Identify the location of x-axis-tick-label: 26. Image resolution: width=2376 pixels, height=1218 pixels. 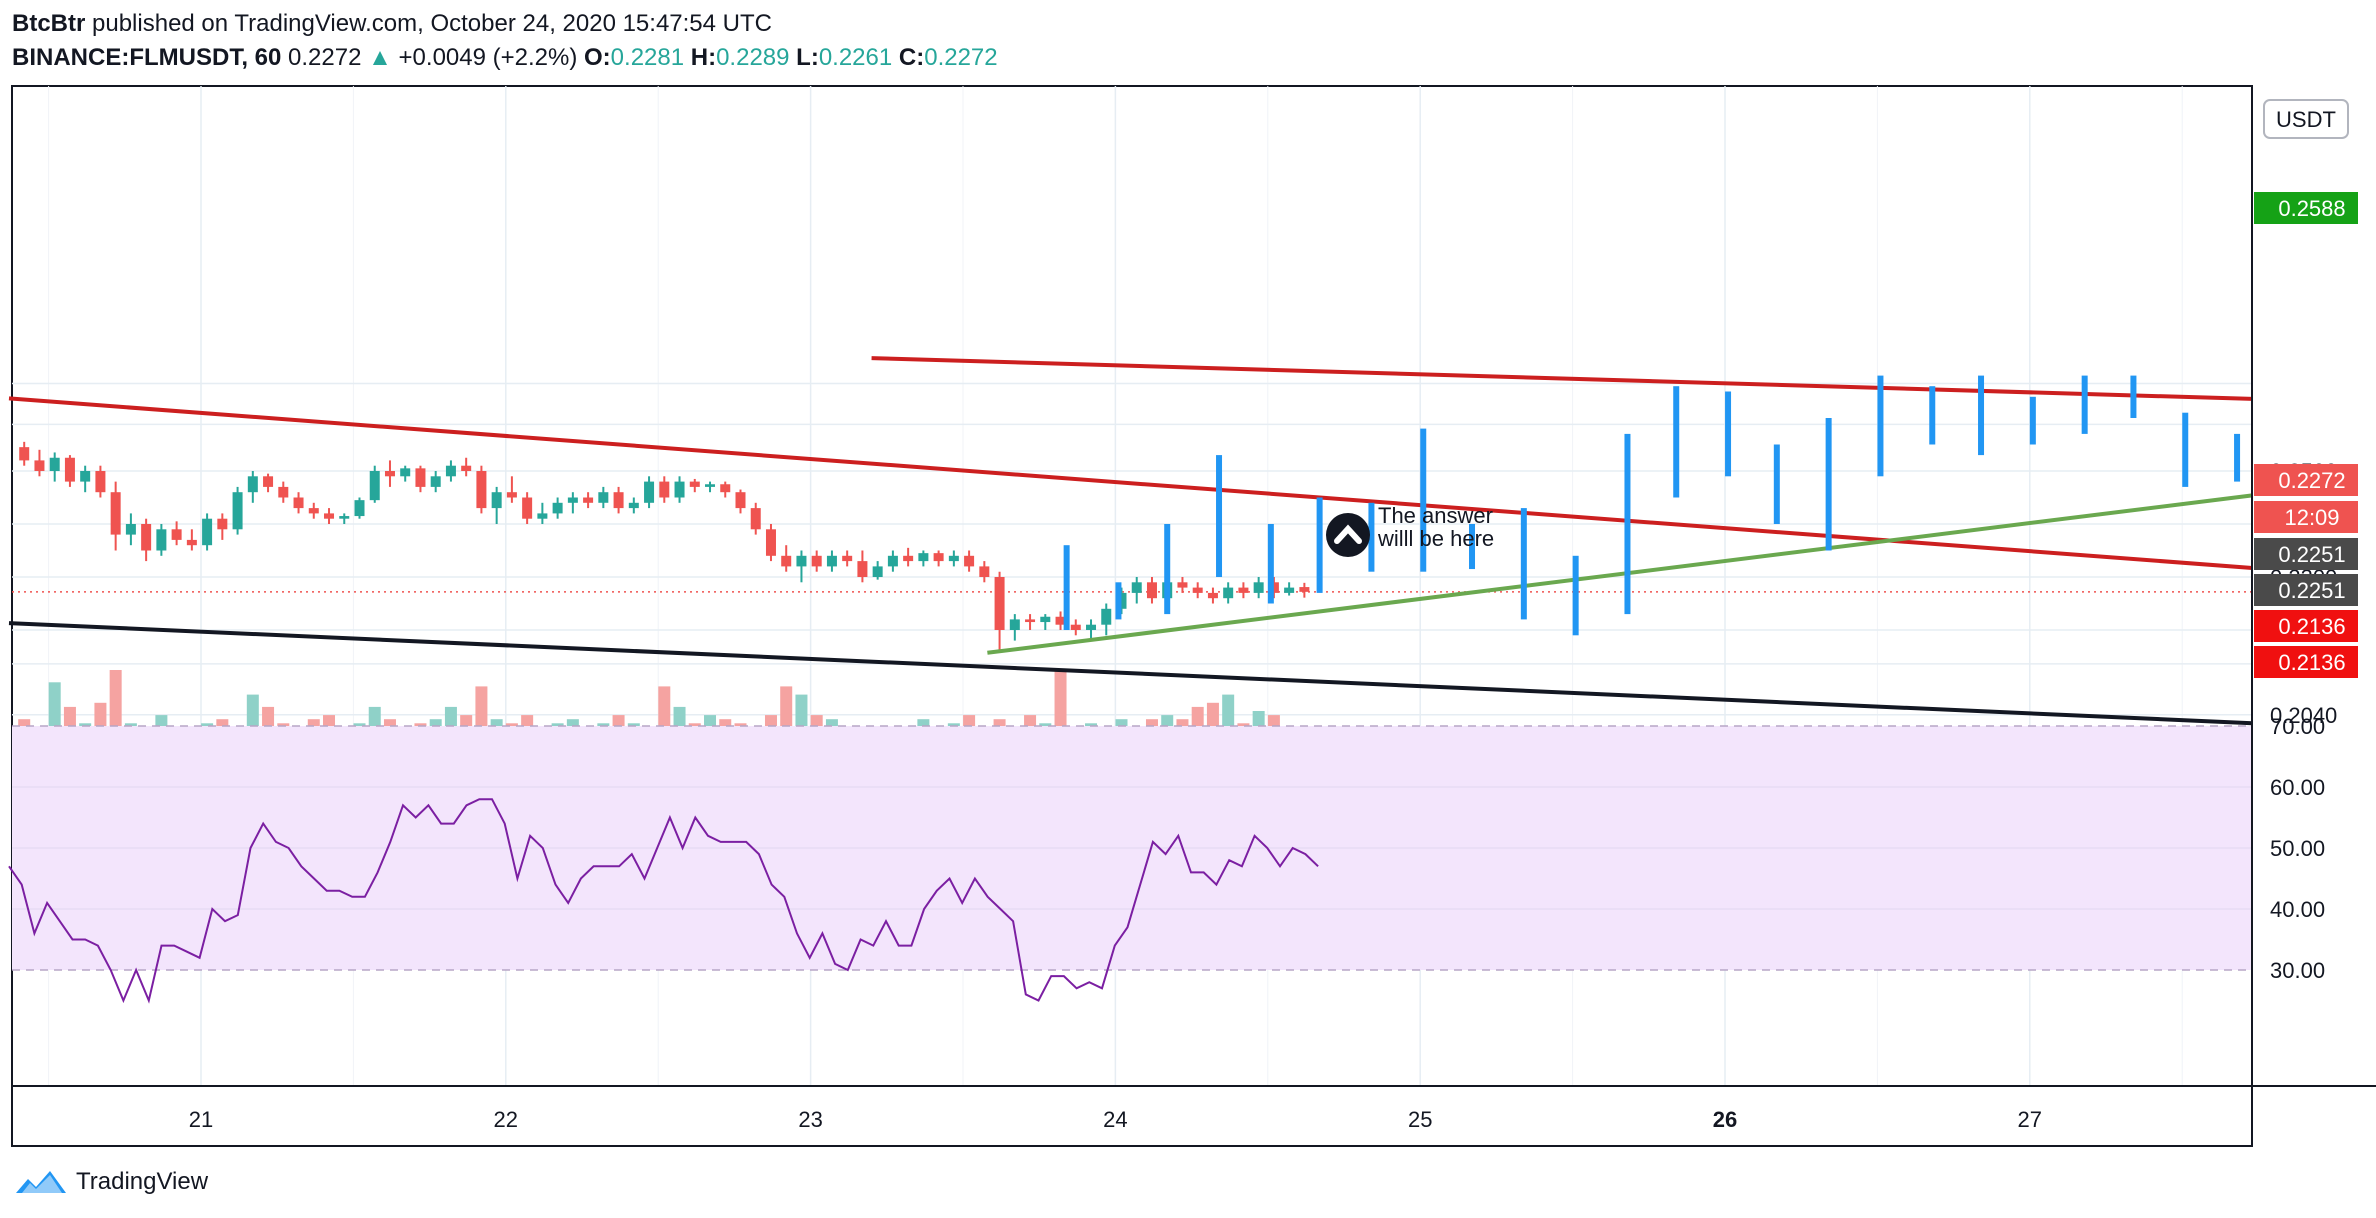
(1725, 1119).